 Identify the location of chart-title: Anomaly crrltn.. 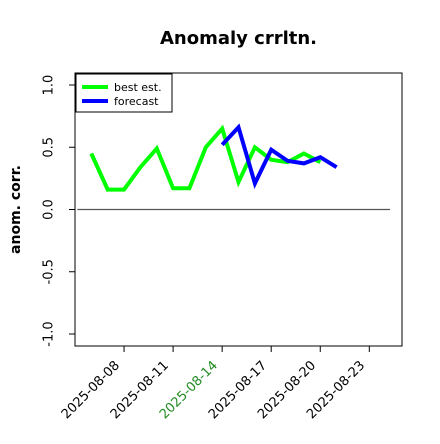
(238, 38).